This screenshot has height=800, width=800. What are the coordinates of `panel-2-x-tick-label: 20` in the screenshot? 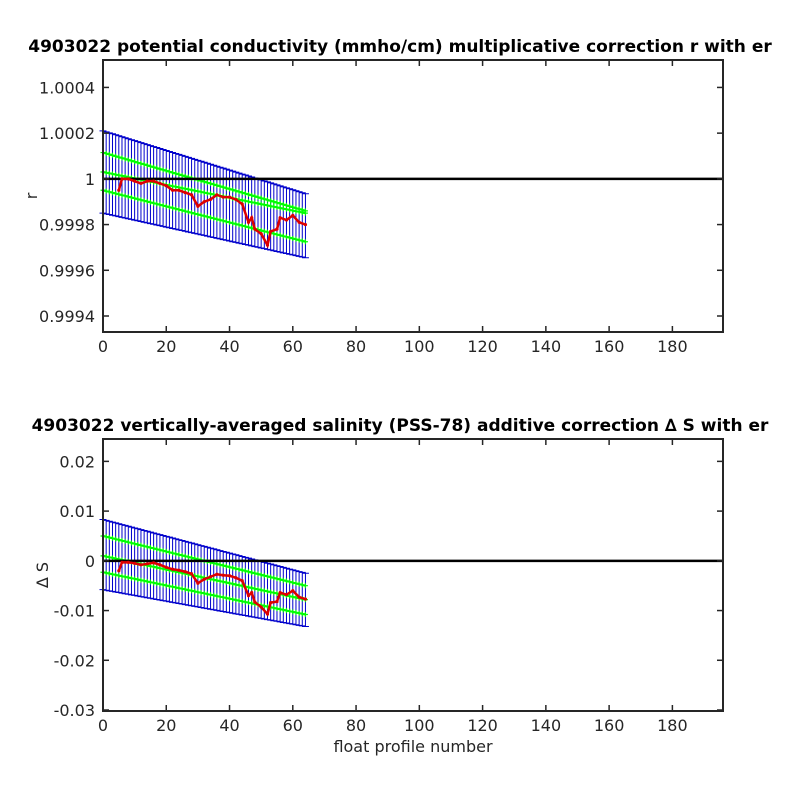 It's located at (166, 725).